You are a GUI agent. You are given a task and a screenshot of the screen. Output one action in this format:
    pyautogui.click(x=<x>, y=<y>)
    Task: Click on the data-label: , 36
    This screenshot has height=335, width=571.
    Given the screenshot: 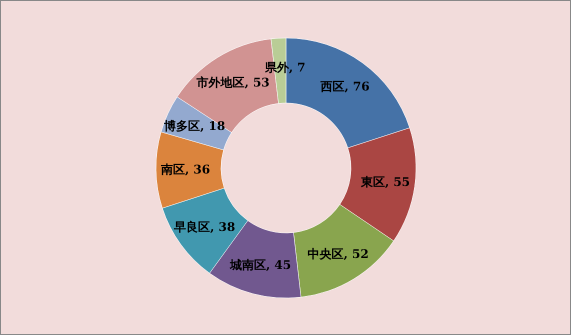 What is the action you would take?
    pyautogui.click(x=197, y=169)
    